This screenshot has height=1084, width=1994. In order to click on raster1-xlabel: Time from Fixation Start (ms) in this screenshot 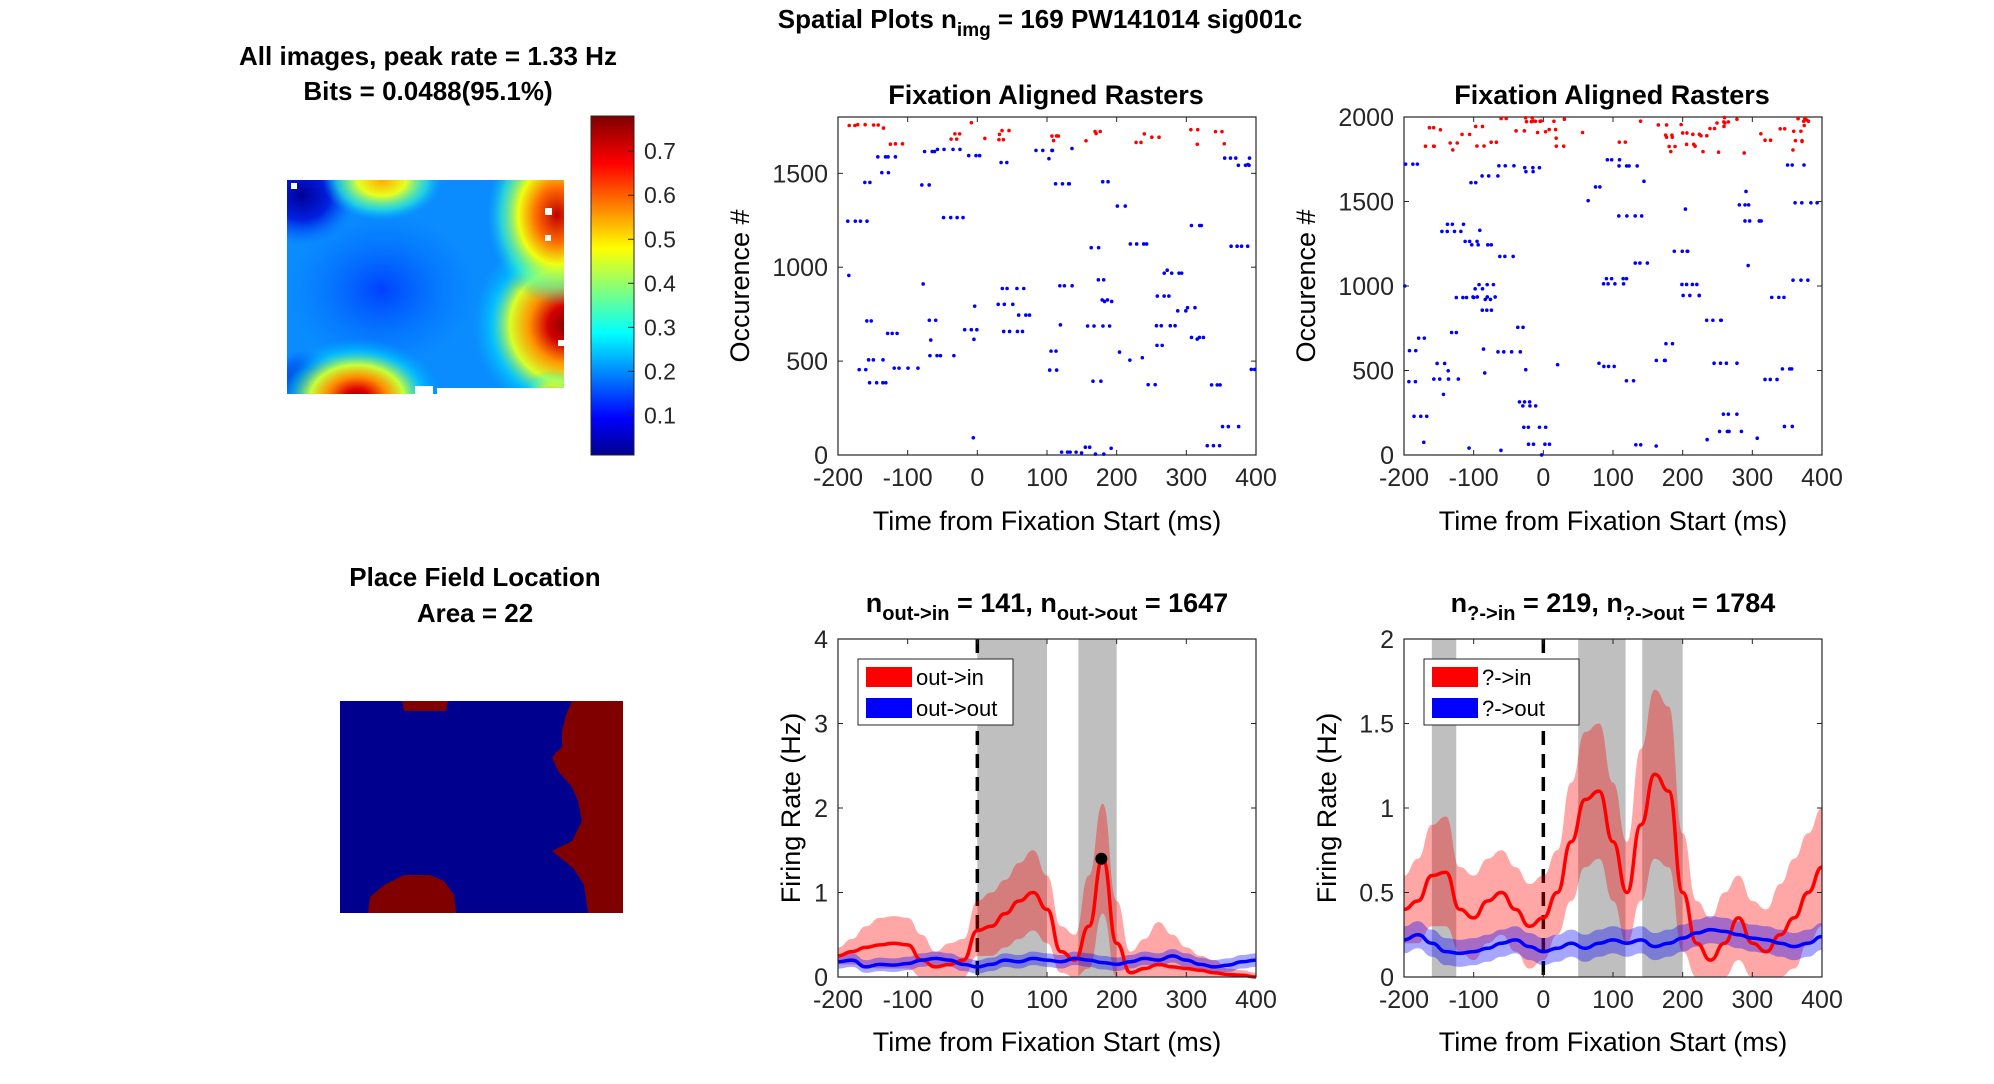, I will do `click(1047, 521)`.